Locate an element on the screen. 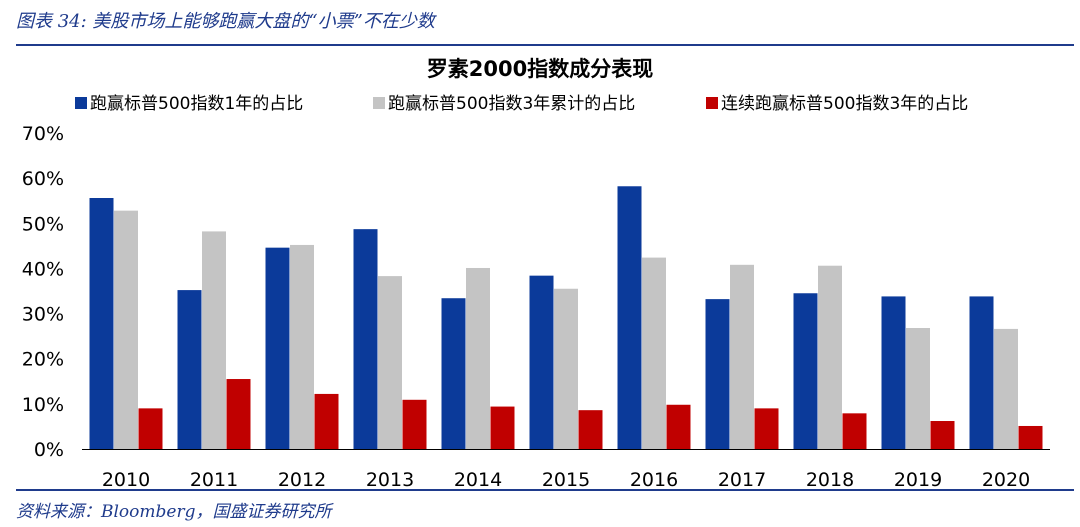  bar-1-2011 is located at coordinates (189, 369).